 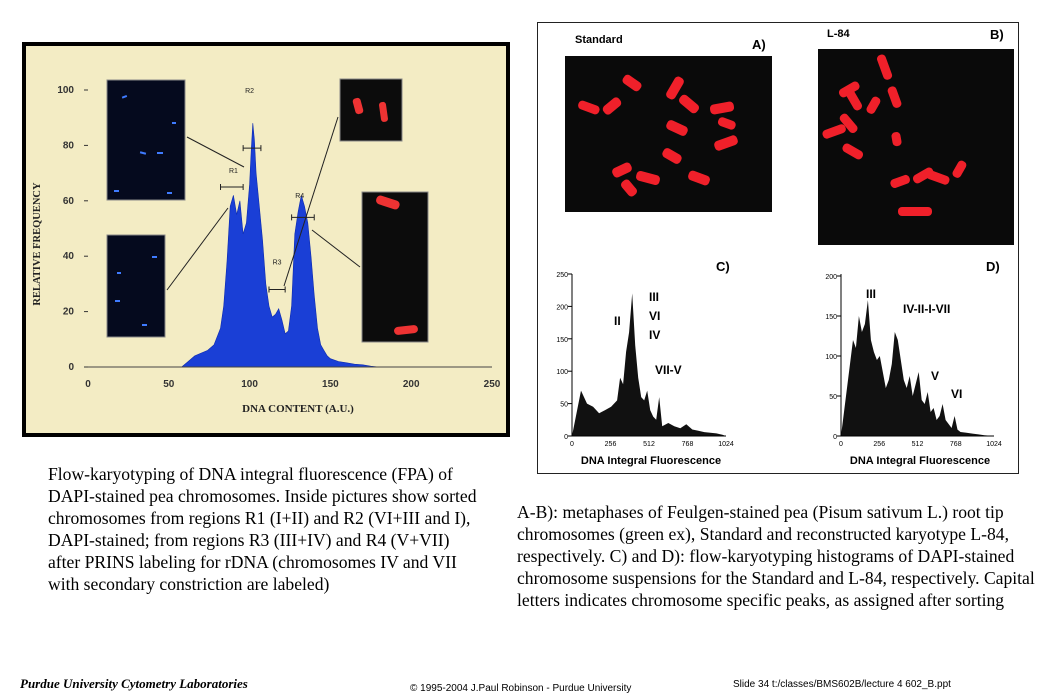 I want to click on panel-b-title: L-84, so click(x=839, y=34).